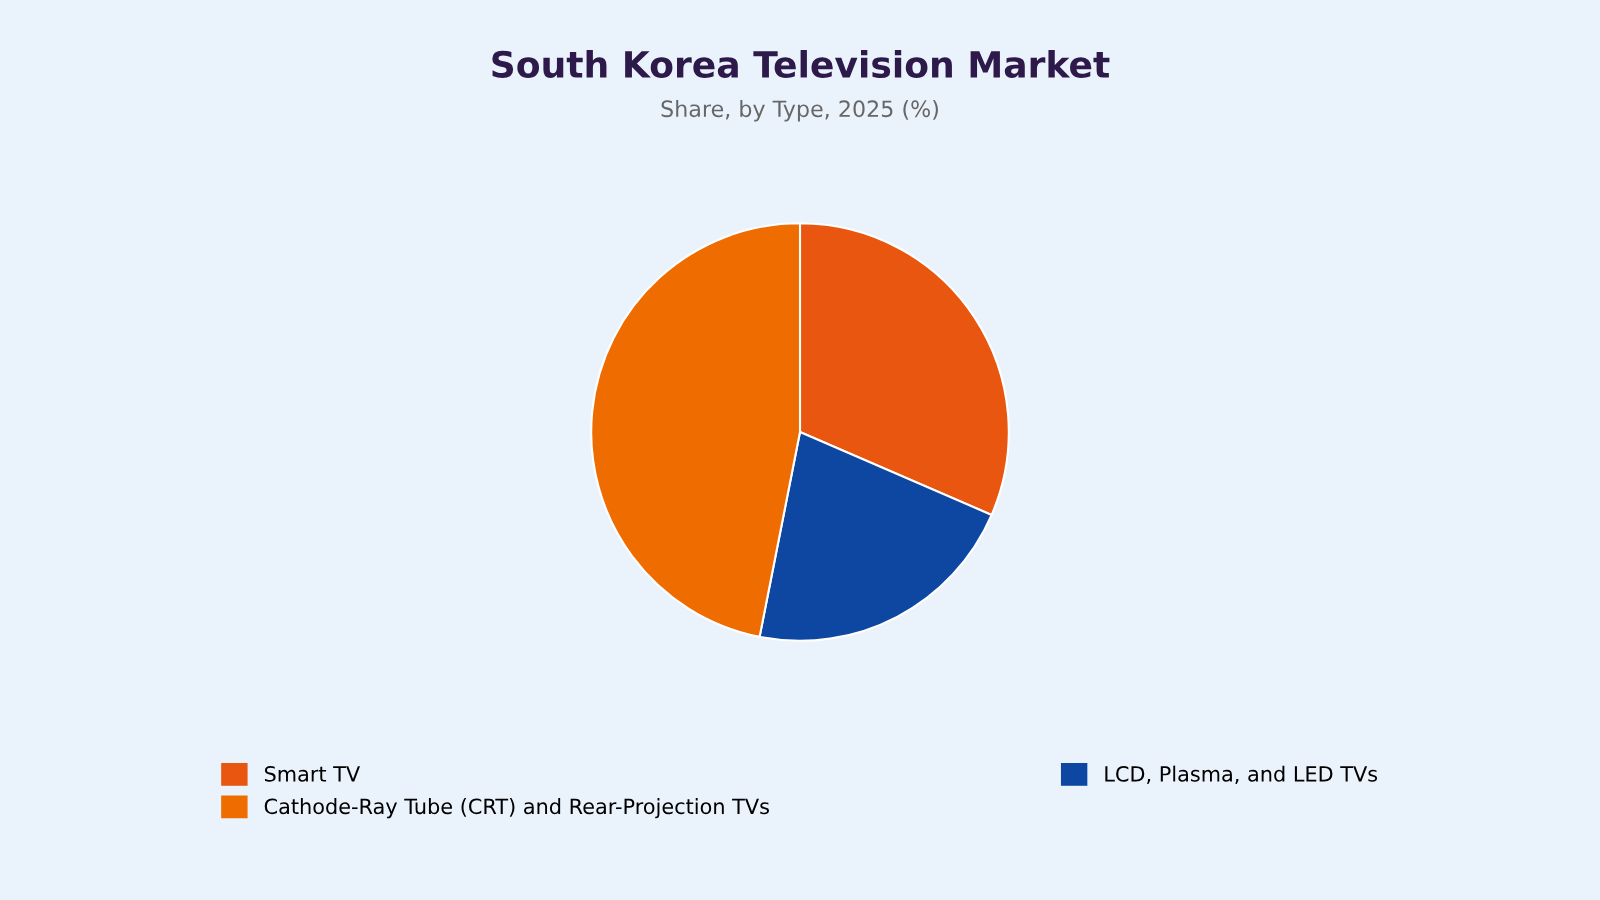 The width and height of the screenshot is (1600, 900). I want to click on legend-label: LCD, Plasma, and LED TVs, so click(1241, 774).